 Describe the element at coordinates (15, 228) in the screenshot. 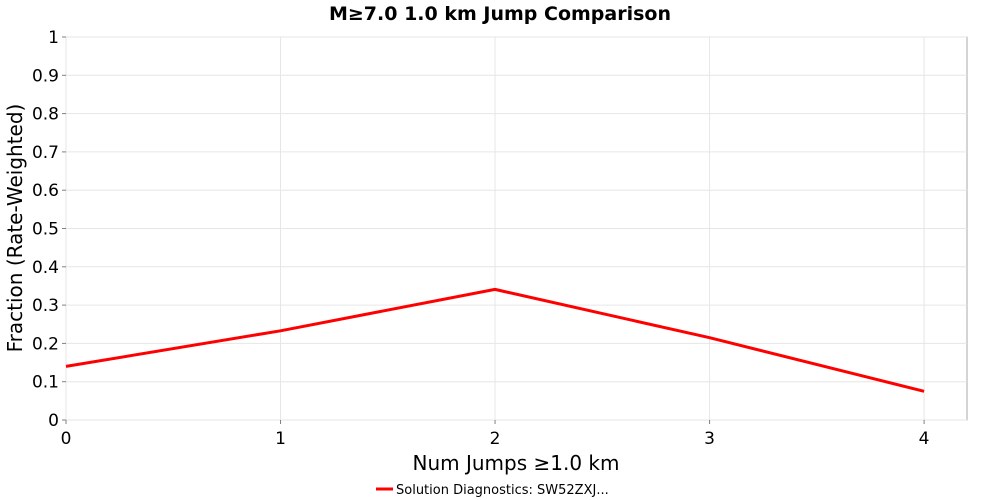

I see `y-axis-label: Fraction (Rate-Weighted)` at that location.